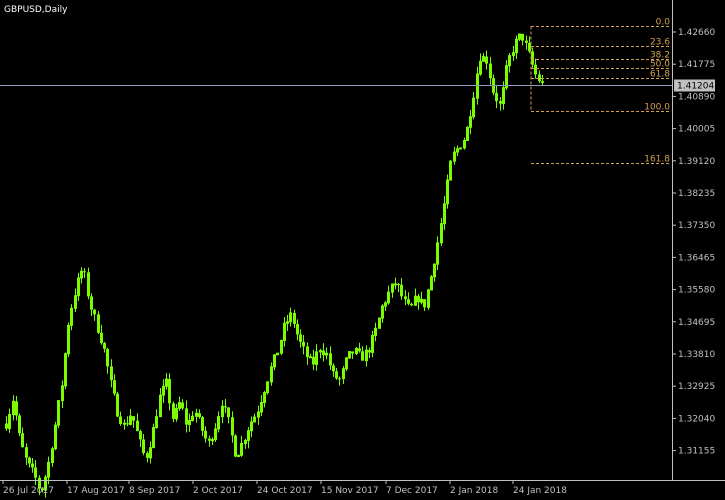 The height and width of the screenshot is (500, 725). What do you see at coordinates (660, 65) in the screenshot?
I see `fibo-level-label: 50.0` at bounding box center [660, 65].